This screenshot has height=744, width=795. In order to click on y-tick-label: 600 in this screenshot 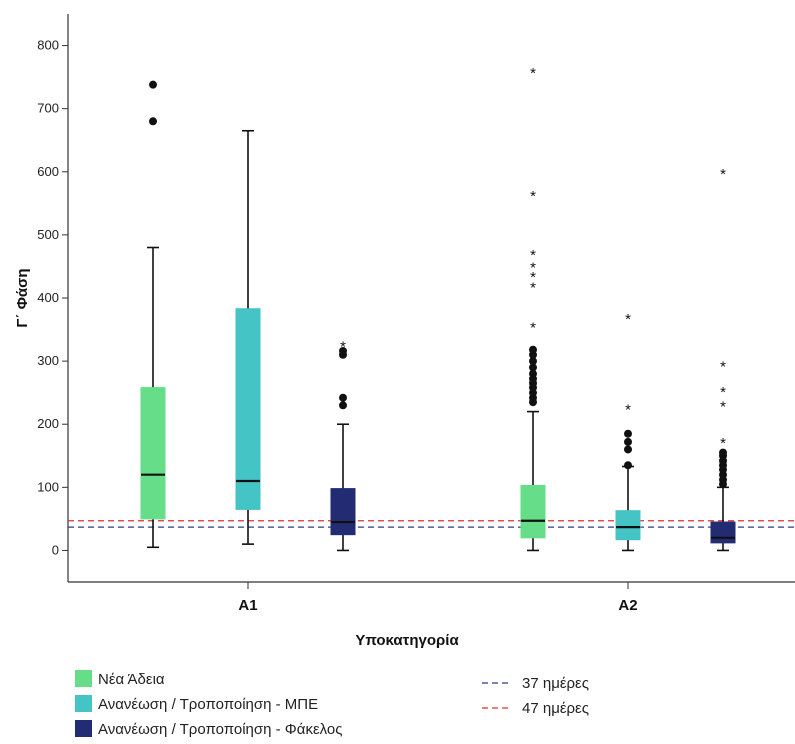, I will do `click(48, 171)`.